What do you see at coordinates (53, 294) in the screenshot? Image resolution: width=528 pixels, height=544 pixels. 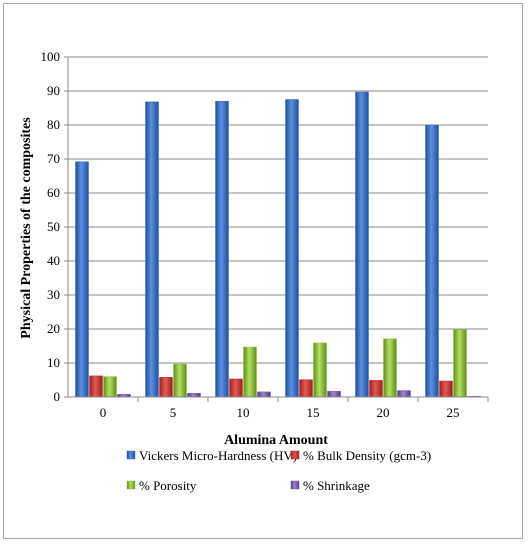 I see `y-tick-label: 30` at bounding box center [53, 294].